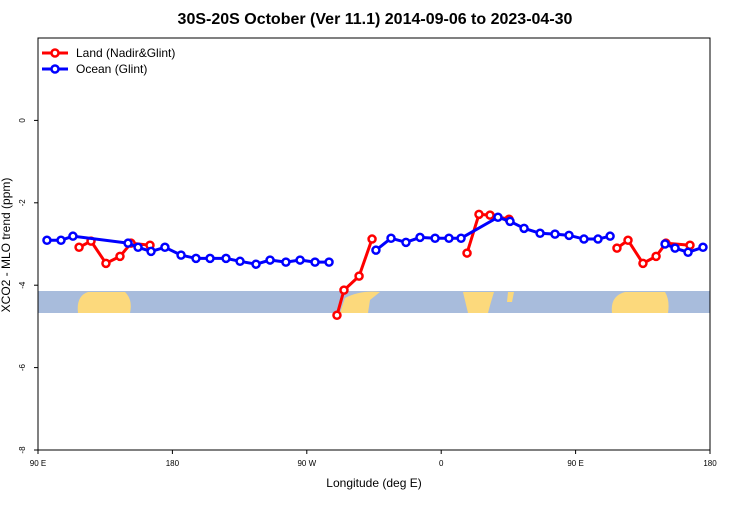 The width and height of the screenshot is (750, 505). What do you see at coordinates (22, 203) in the screenshot?
I see `y-tick-label: -2` at bounding box center [22, 203].